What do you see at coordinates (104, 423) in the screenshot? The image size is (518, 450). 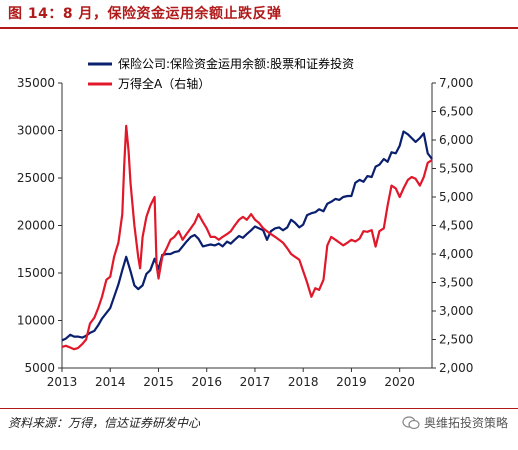 I see `source-note: 资料来源：万得，信达证券研发中心` at bounding box center [104, 423].